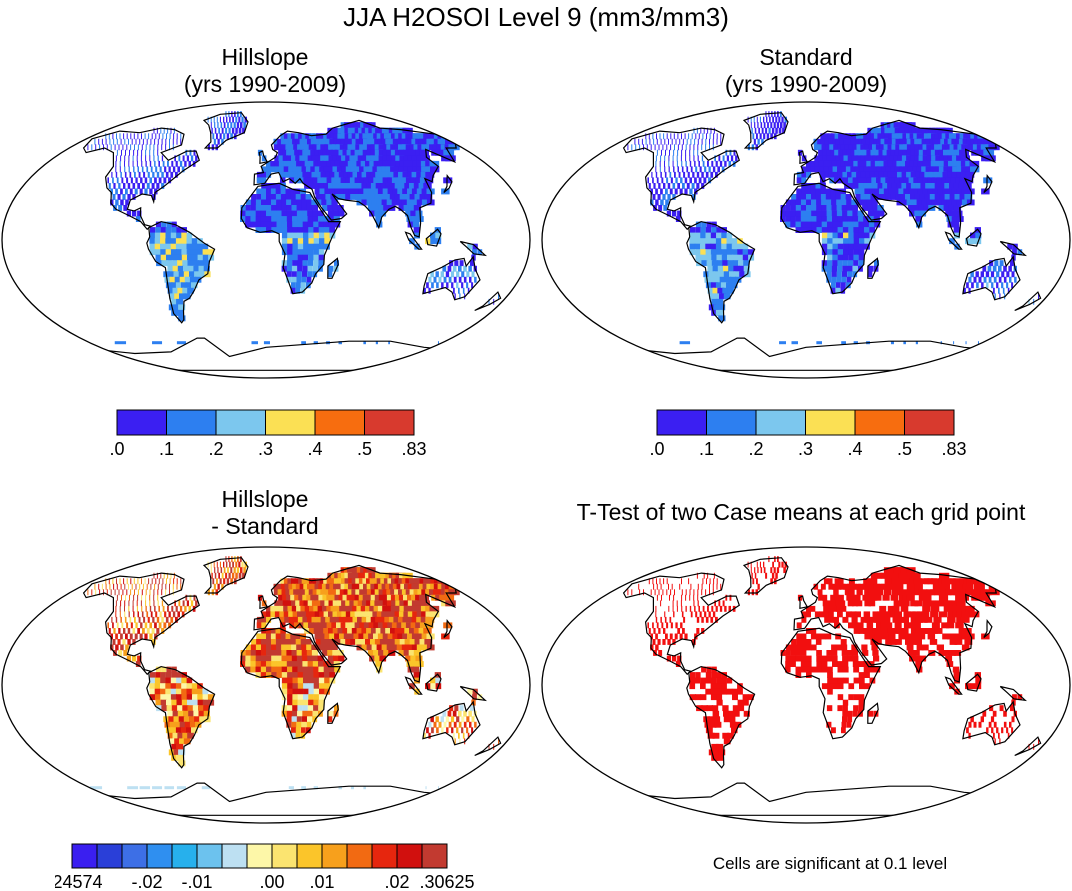 Image resolution: width=1072 pixels, height=891 pixels. I want to click on colorbar-difference: -.24574 -.02 -.01 .00 .01 .02 .30625, so click(265, 867).